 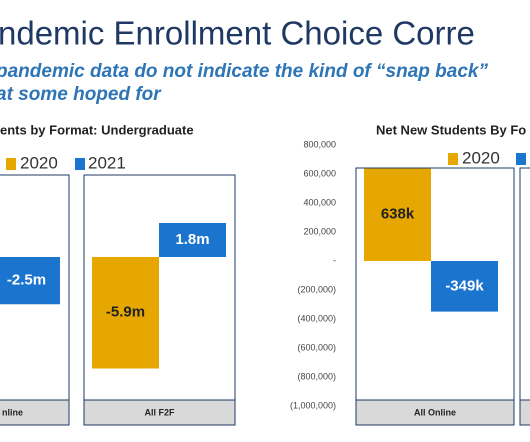 What do you see at coordinates (316, 376) in the screenshot?
I see `y-tick-label: (800,000)` at bounding box center [316, 376].